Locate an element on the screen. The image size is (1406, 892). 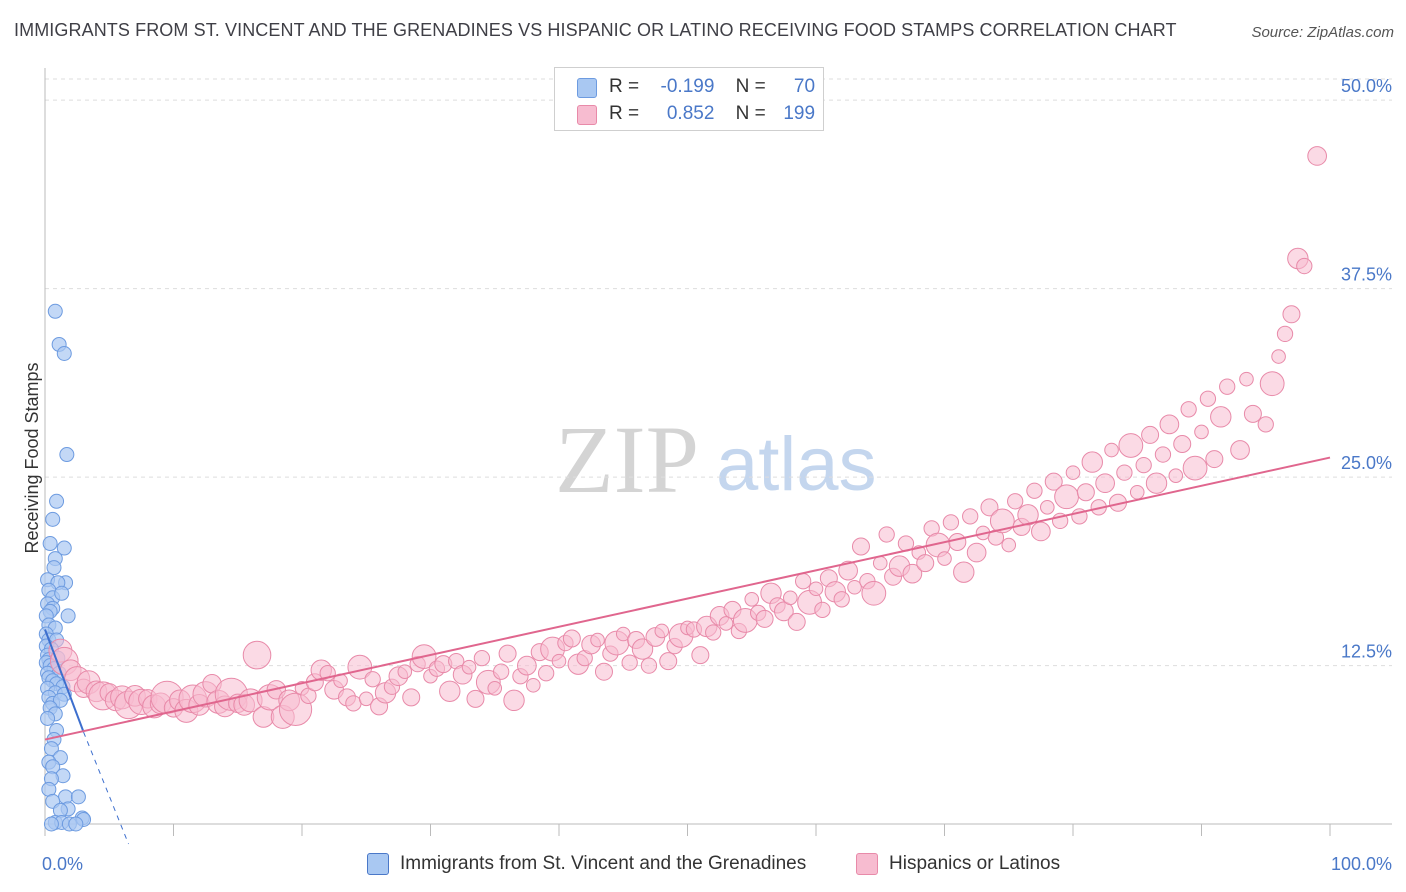
y-tick-label: 12.5% is located at coordinates (1366, 652).